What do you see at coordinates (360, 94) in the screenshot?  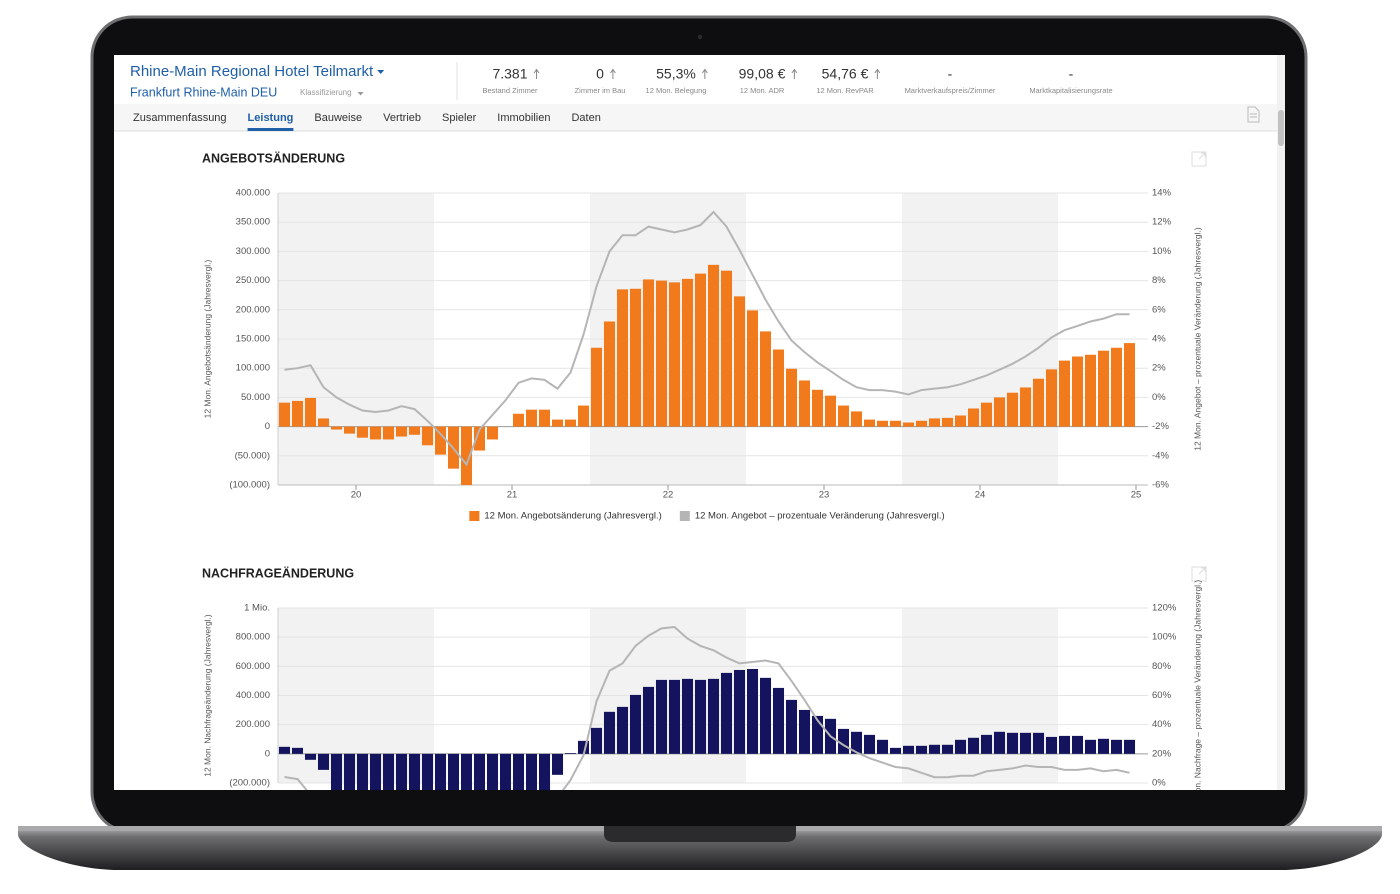 I see `classification-dropdown` at bounding box center [360, 94].